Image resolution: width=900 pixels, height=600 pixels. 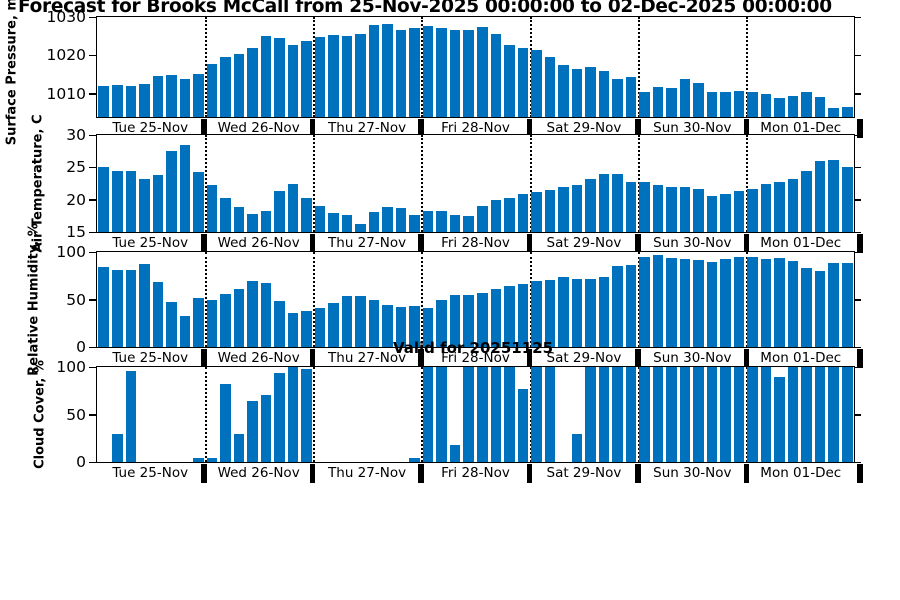 What do you see at coordinates (66, 55) in the screenshot?
I see `y-tick-label: 1020` at bounding box center [66, 55].